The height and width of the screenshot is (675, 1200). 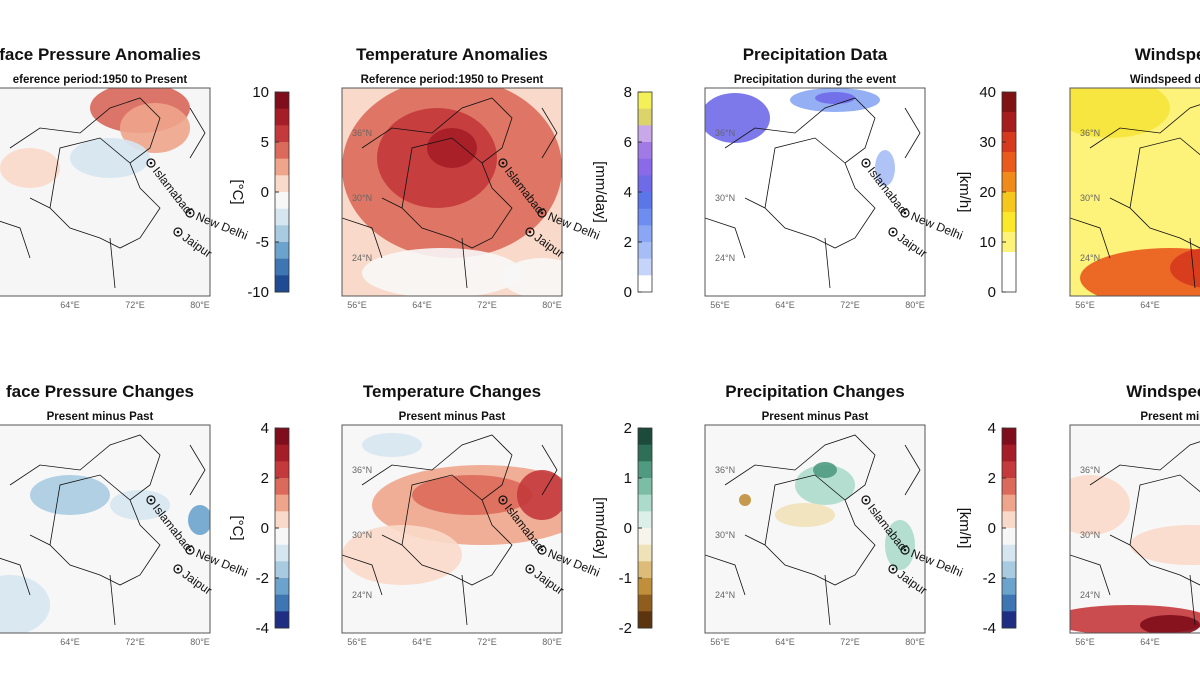 I want to click on colorbar-tick-label: -2, so click(x=262, y=578).